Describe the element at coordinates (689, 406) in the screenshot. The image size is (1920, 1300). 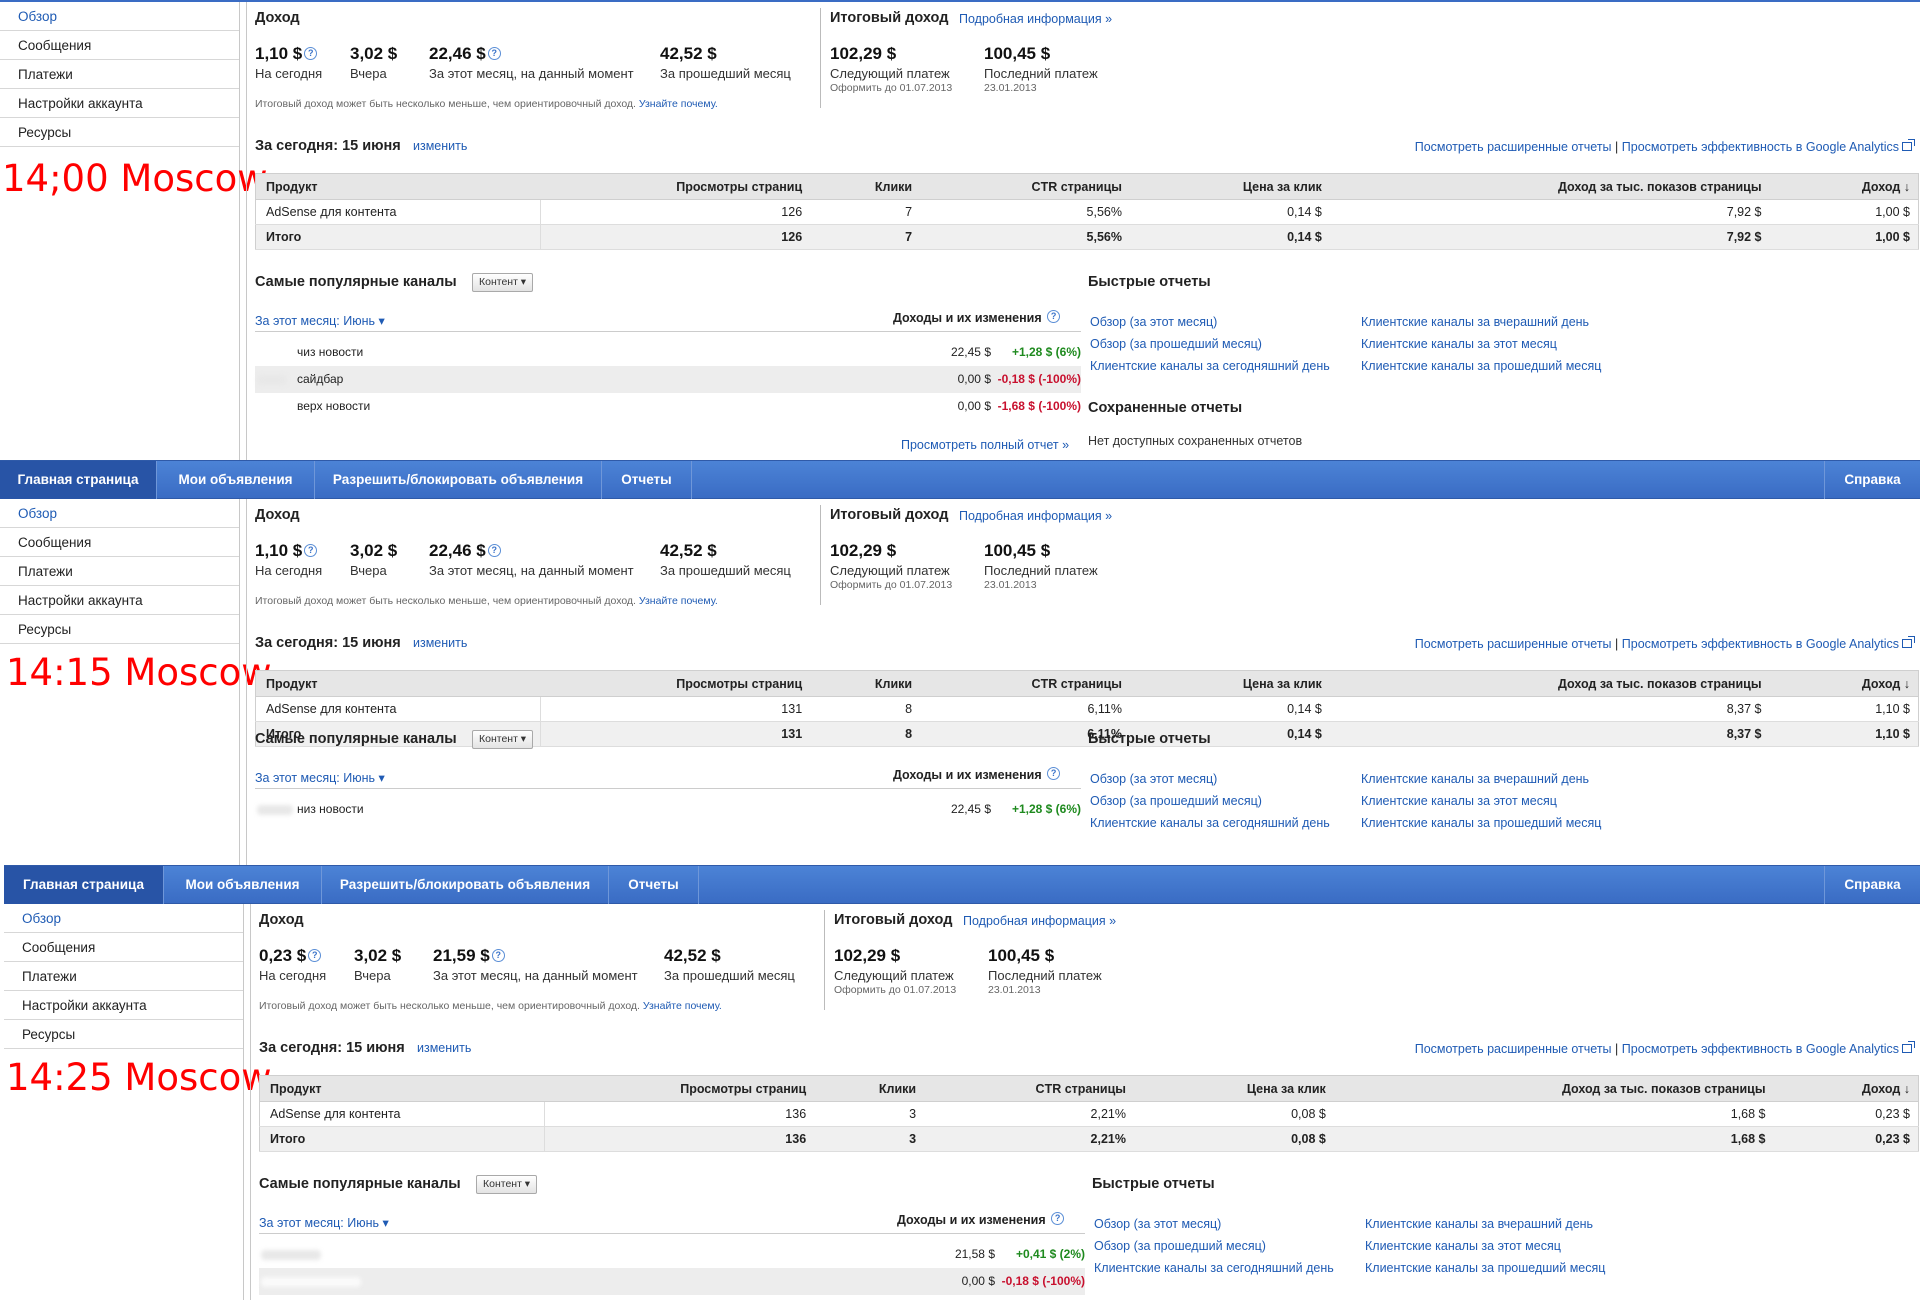
I see `list-item: верх новости 0,00 $ -1,68 $ (-100%)` at that location.